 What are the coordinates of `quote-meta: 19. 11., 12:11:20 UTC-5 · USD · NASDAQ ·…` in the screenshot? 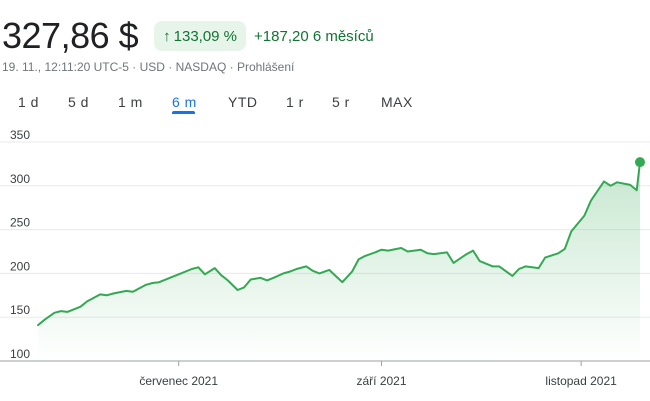 It's located at (148, 67).